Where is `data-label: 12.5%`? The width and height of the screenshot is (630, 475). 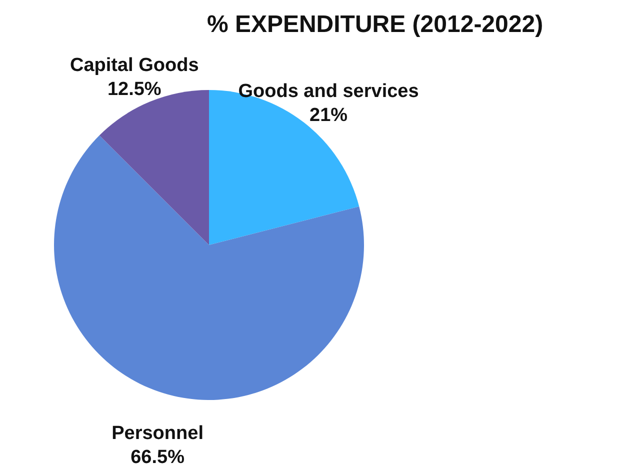 data-label: 12.5% is located at coordinates (134, 89).